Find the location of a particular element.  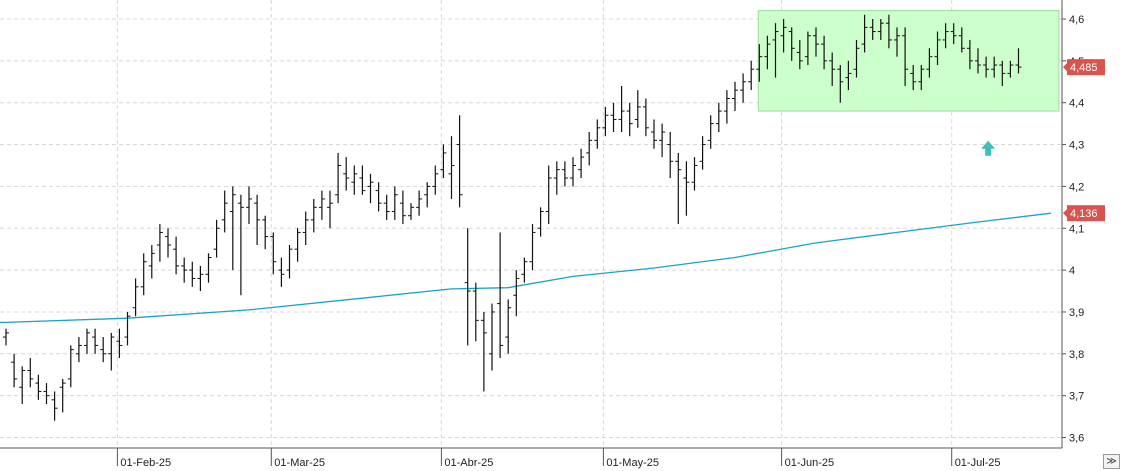

moving-average-tag: 4,136 is located at coordinates (1084, 213).